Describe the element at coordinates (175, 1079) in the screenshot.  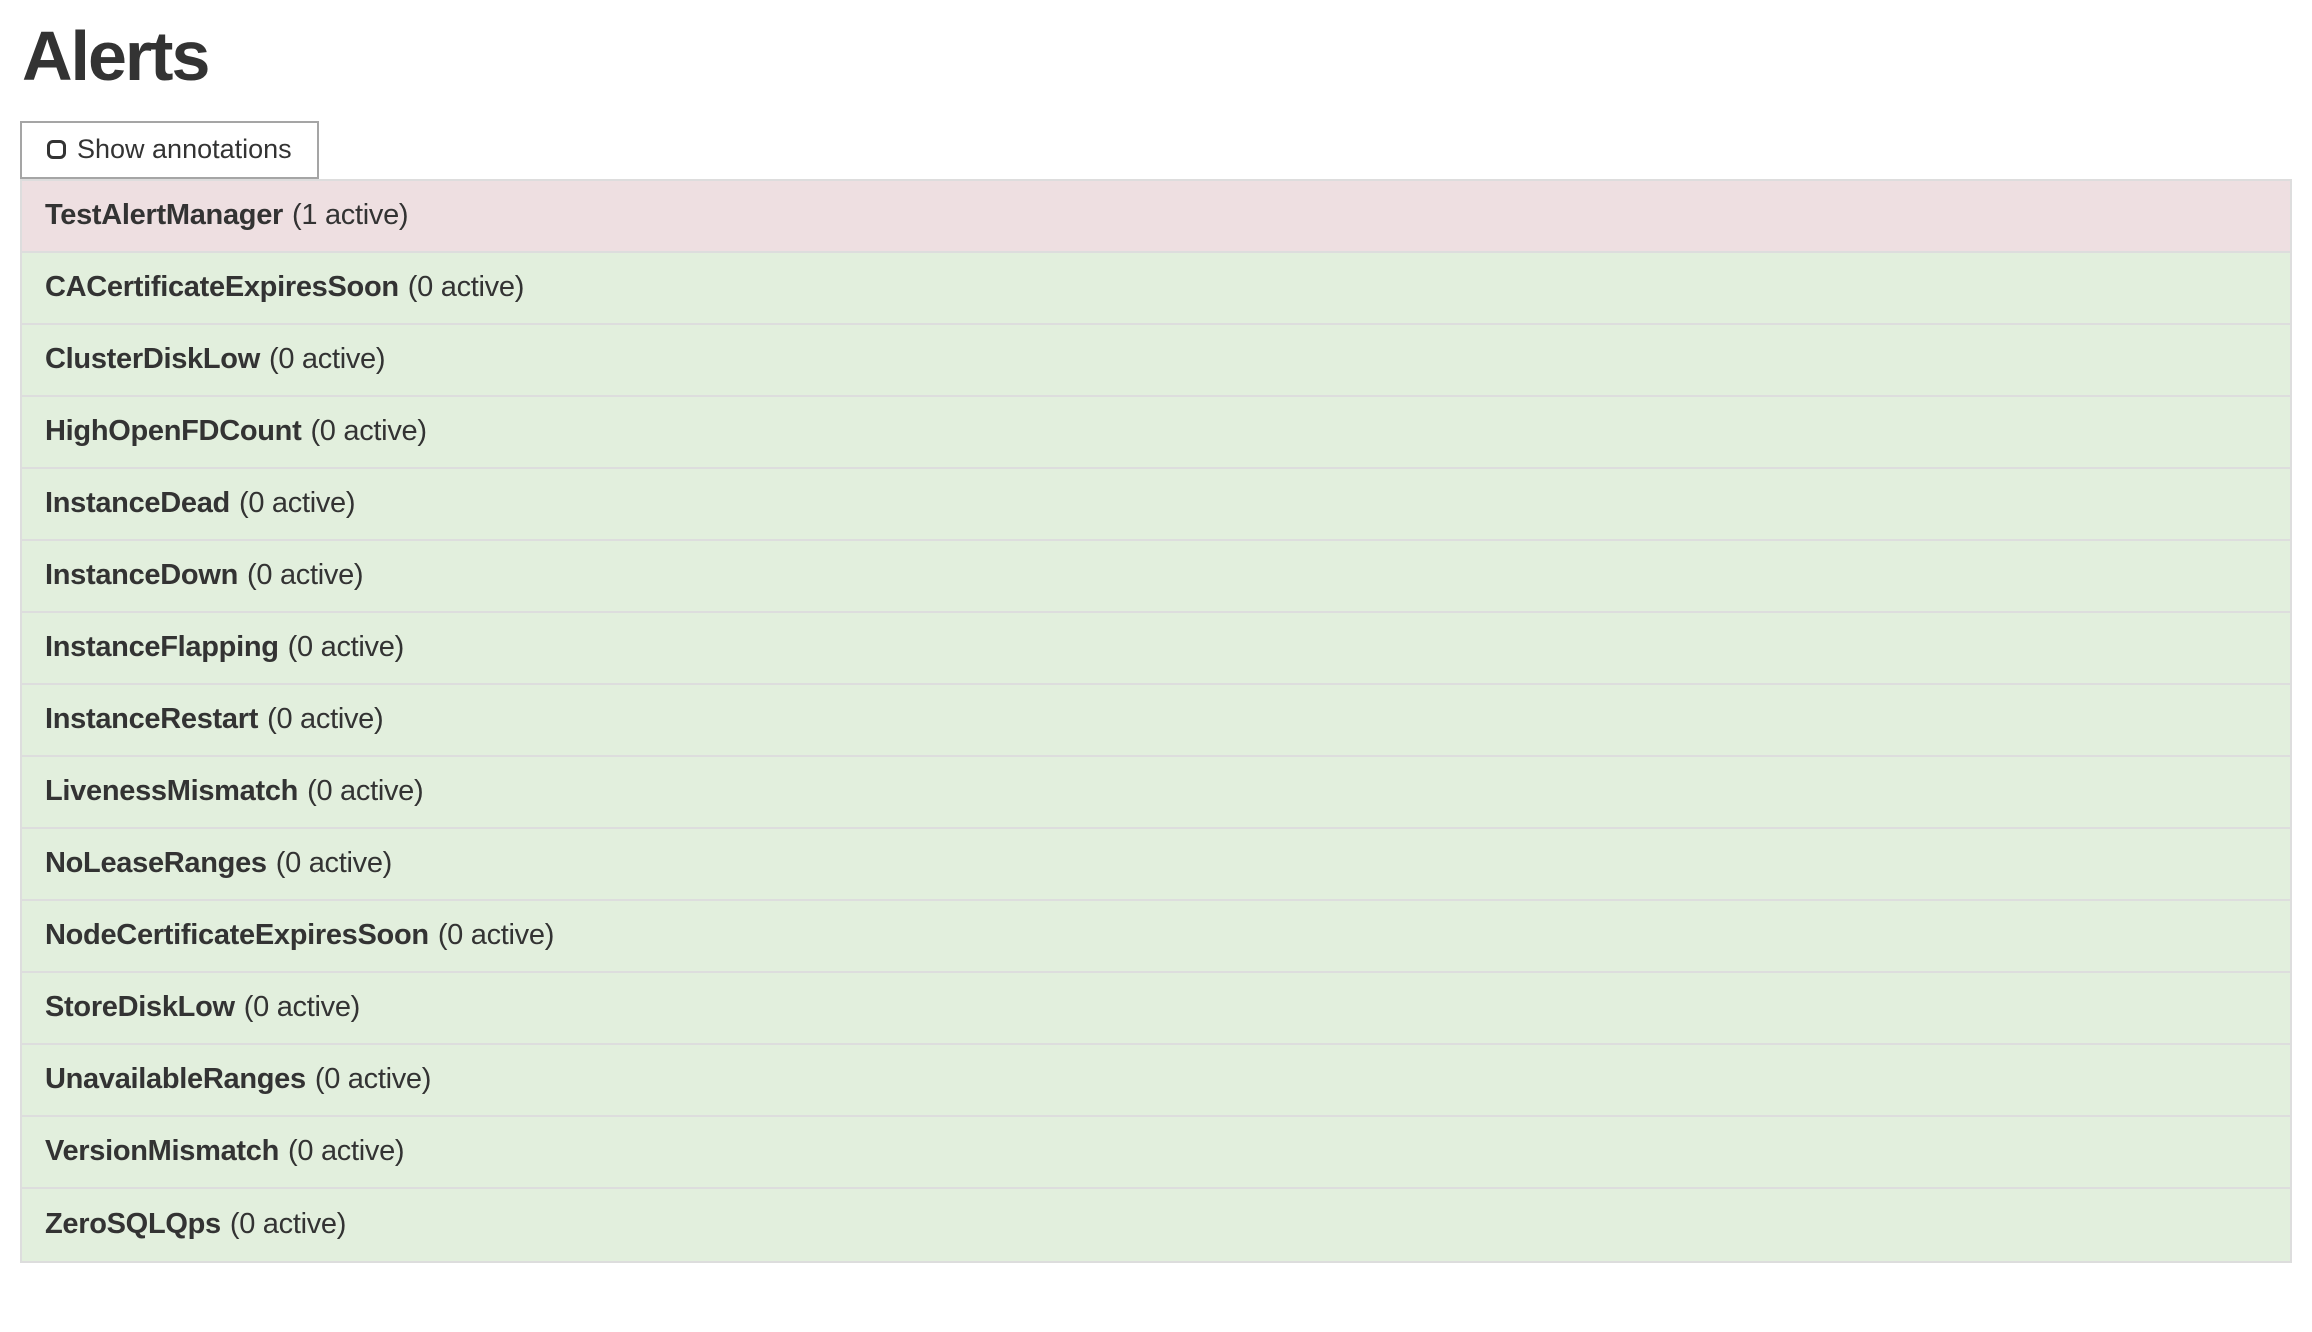
I see `alert-name: UnavailableRanges` at that location.